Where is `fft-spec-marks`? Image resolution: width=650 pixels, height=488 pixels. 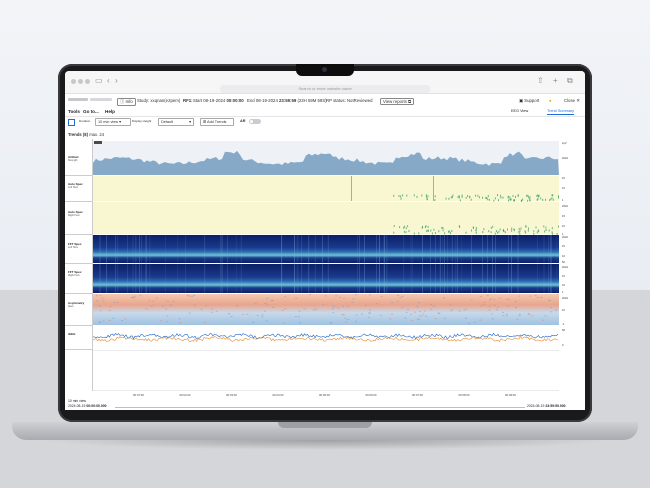
fft-spec-marks is located at coordinates (328, 264).